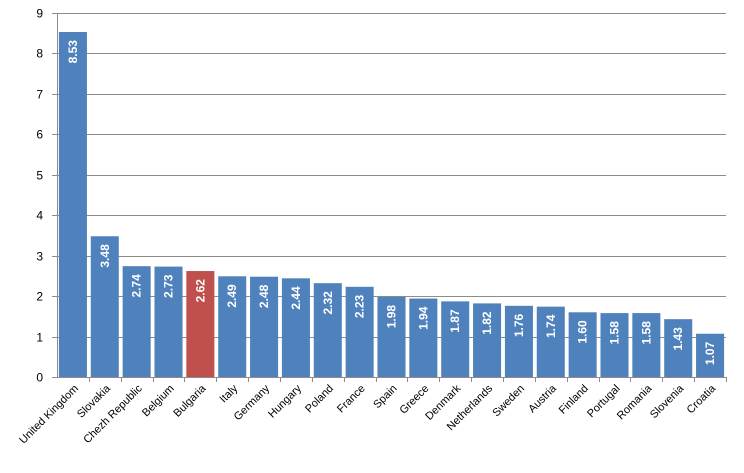  I want to click on data-label: 1.60, so click(583, 332).